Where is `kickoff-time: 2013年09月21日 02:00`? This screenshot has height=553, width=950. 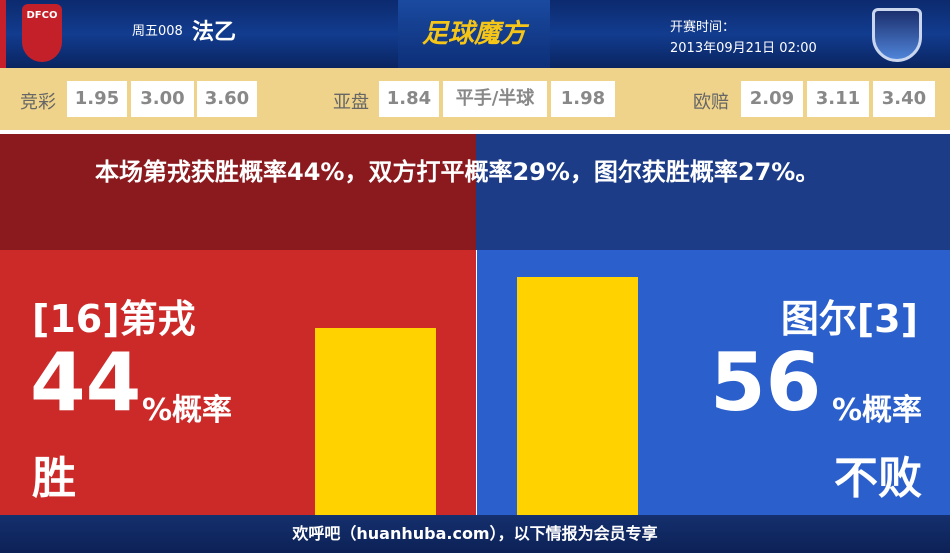 kickoff-time: 2013年09月21日 02:00 is located at coordinates (743, 48).